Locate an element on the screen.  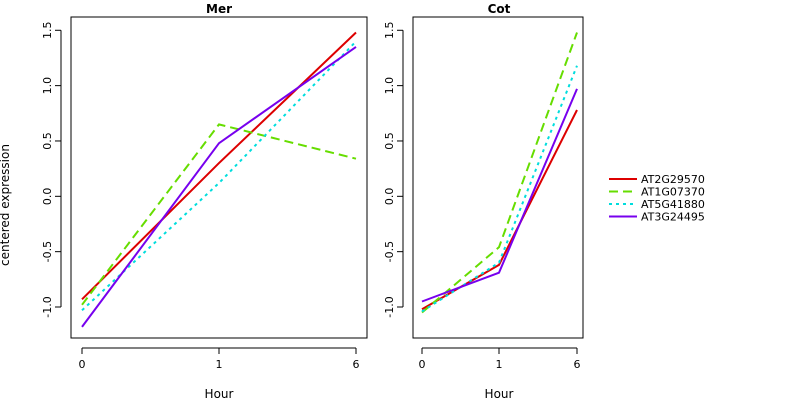
series-line-at1g07370 is located at coordinates (499, 173).